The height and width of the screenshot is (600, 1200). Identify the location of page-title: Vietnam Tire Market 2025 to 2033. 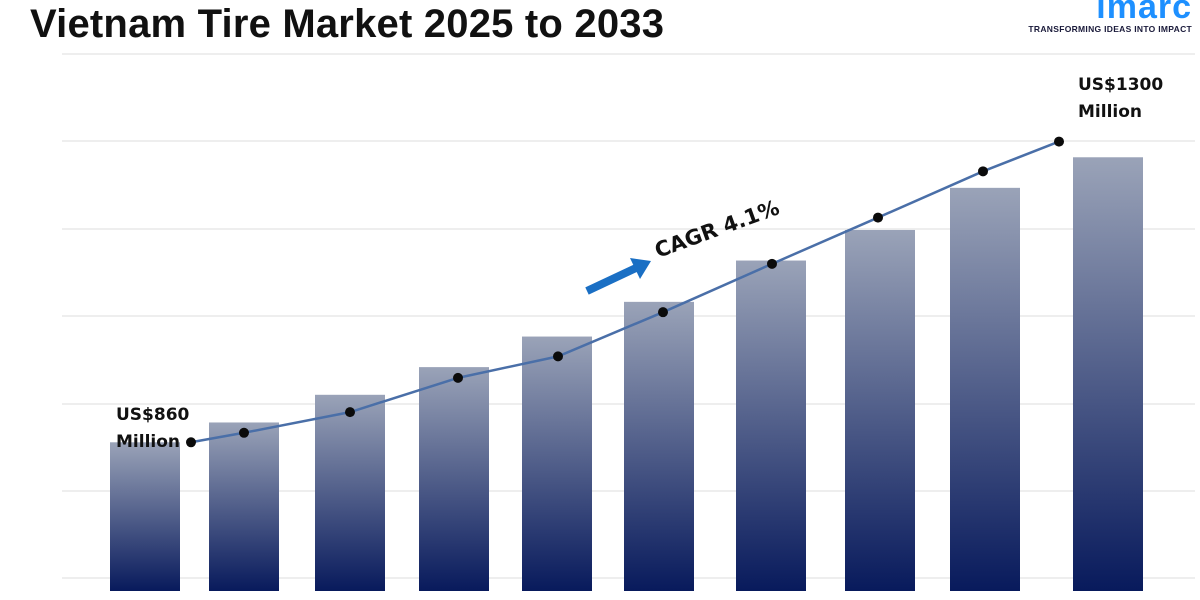
(347, 24).